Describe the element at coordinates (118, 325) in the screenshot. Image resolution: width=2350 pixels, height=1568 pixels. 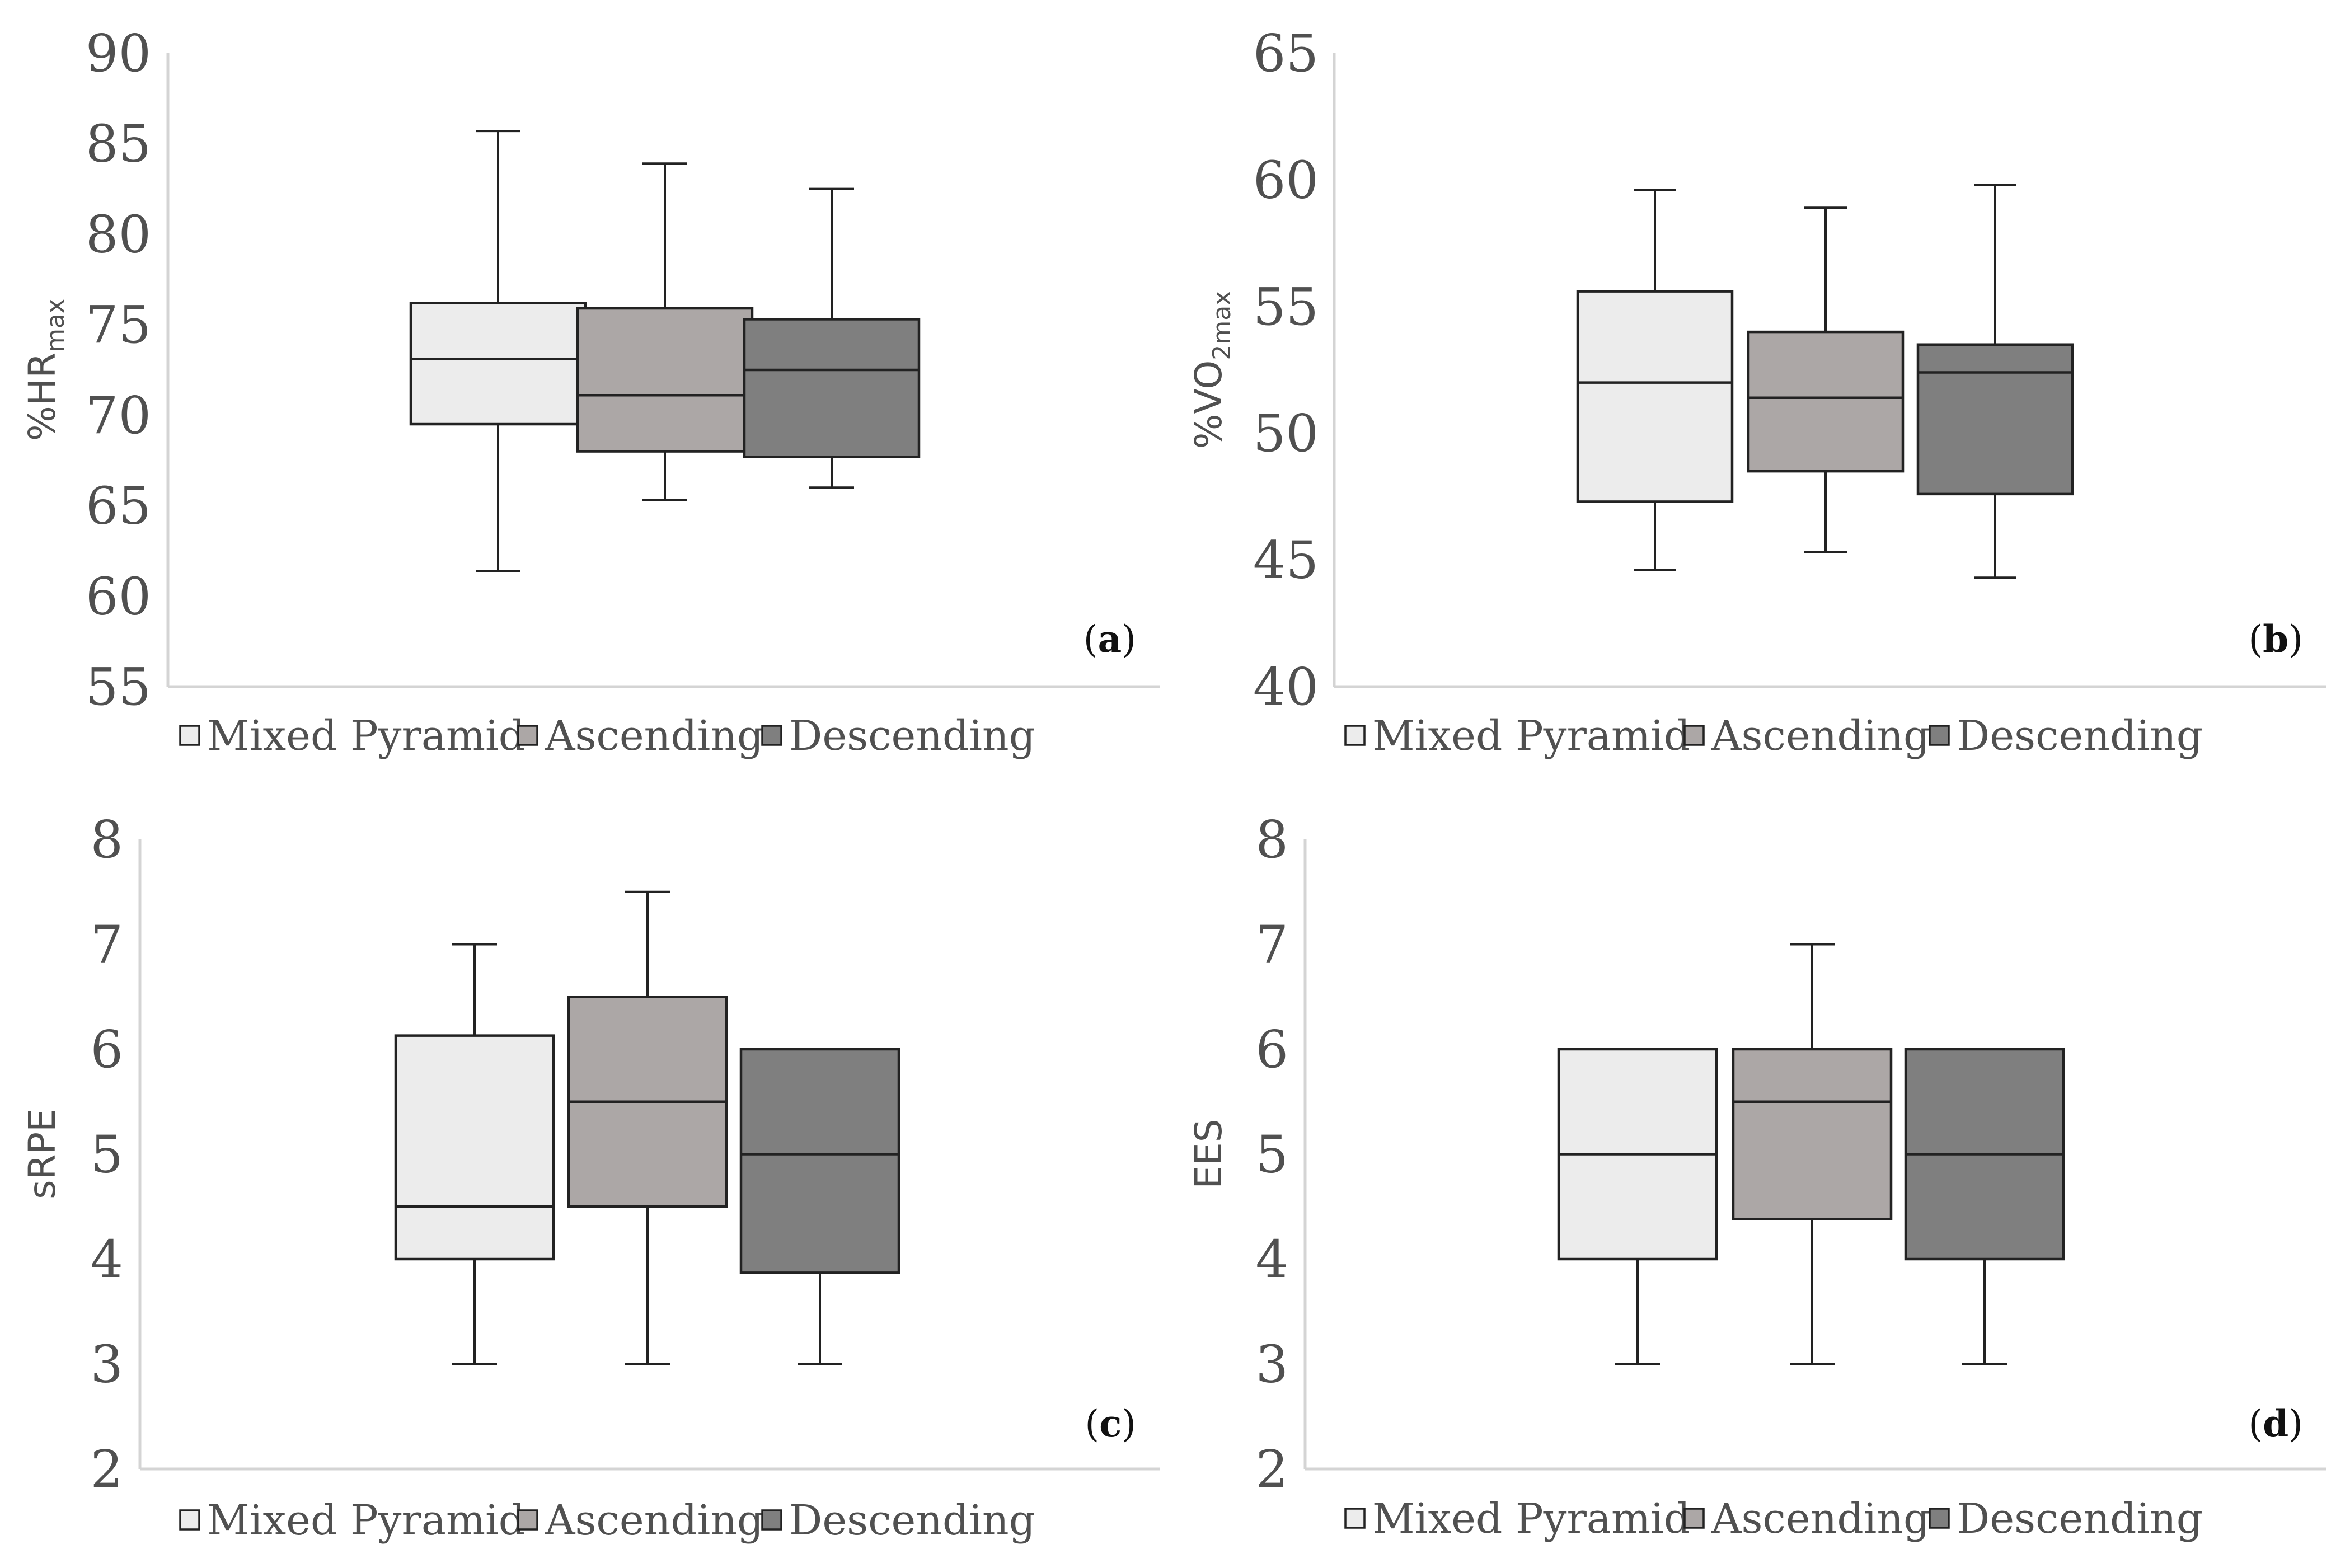
I see `y-tick-label: 75` at that location.